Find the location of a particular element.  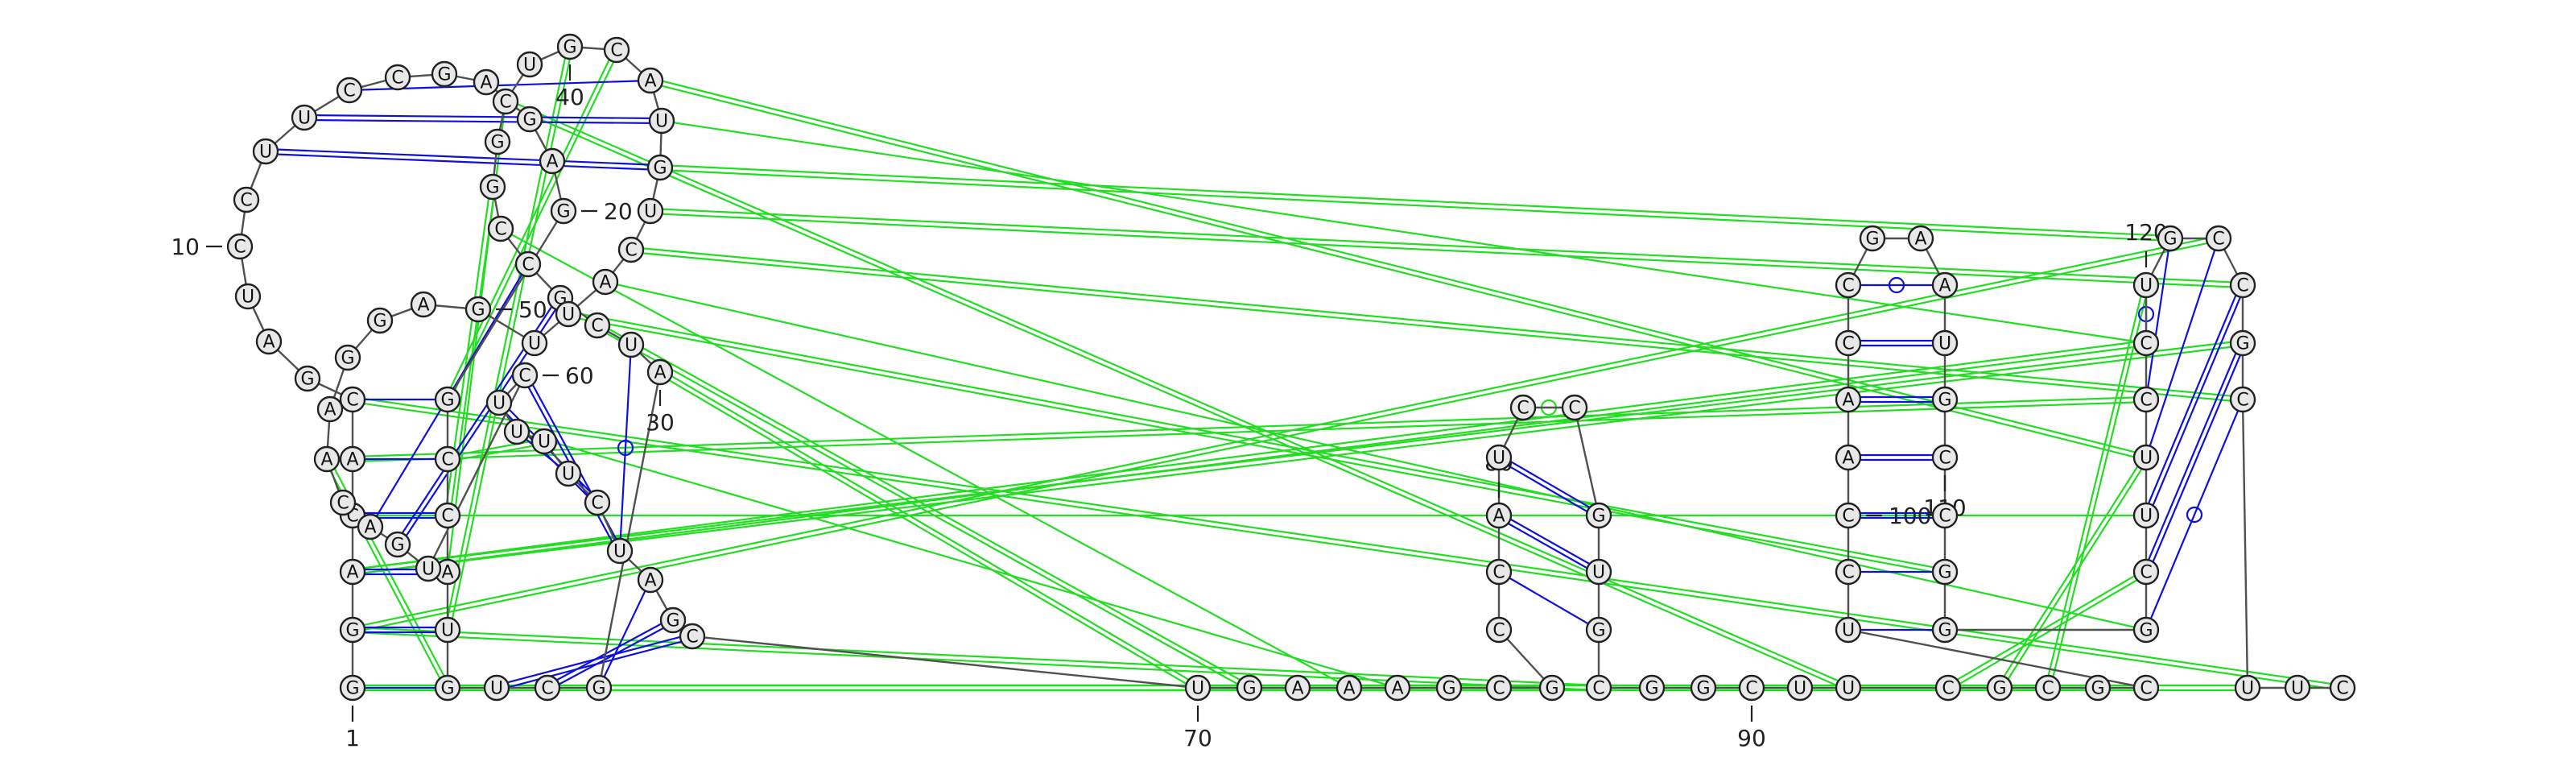

nucleotide-95: C is located at coordinates (2048, 688).